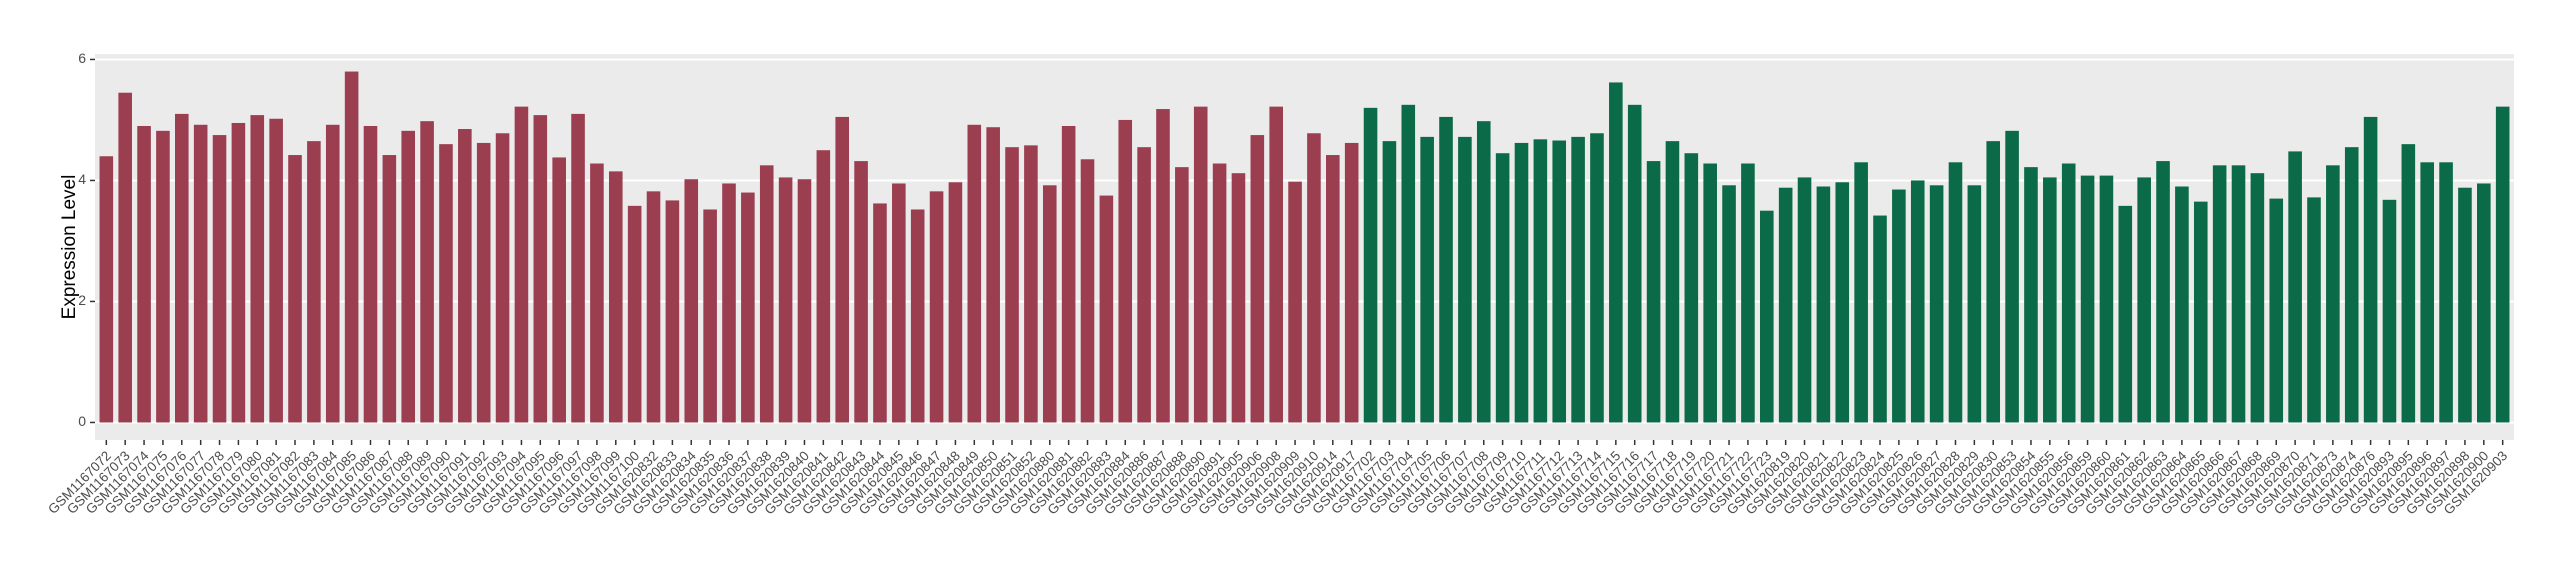 The width and height of the screenshot is (2560, 580). What do you see at coordinates (82, 300) in the screenshot?
I see `y-tick-label: 2` at bounding box center [82, 300].